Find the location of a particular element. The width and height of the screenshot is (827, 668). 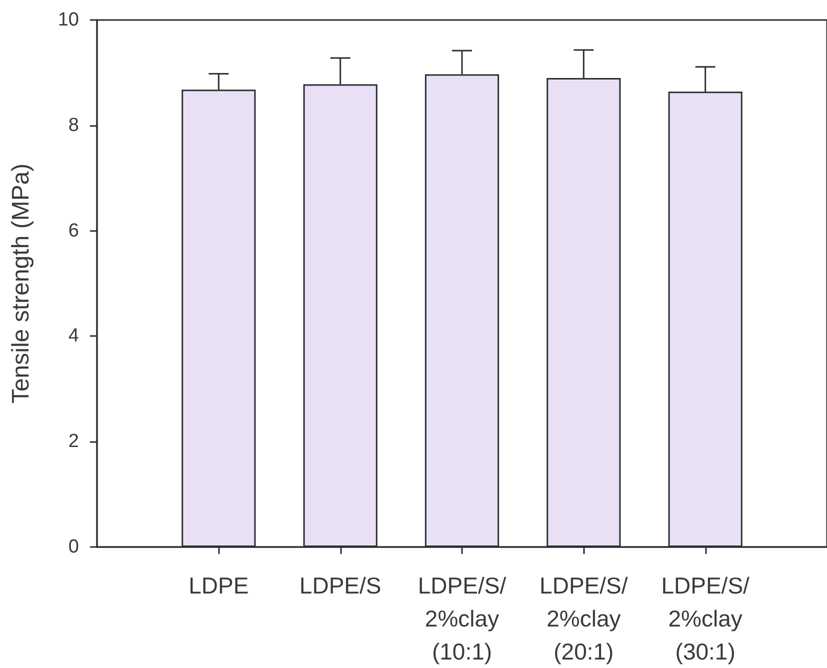

y-tick-label: 4 is located at coordinates (74, 336).